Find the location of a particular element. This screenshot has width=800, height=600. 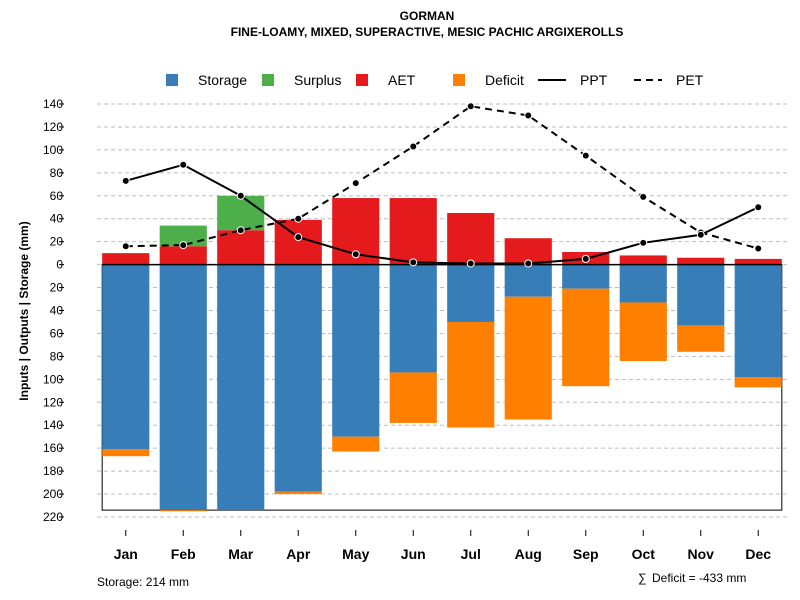

legend-label-aet: AET is located at coordinates (402, 80).